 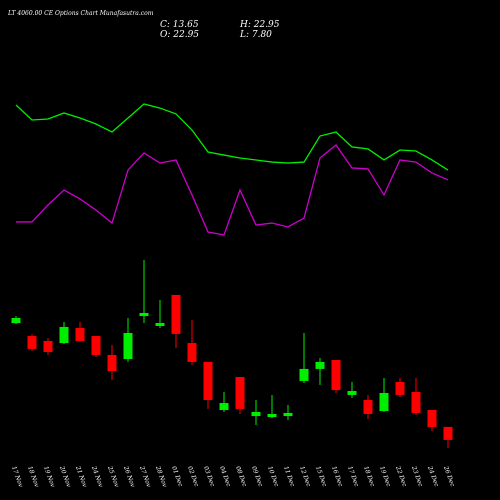 What do you see at coordinates (113, 476) in the screenshot?
I see `x-tick-label: 25 Nov` at bounding box center [113, 476].